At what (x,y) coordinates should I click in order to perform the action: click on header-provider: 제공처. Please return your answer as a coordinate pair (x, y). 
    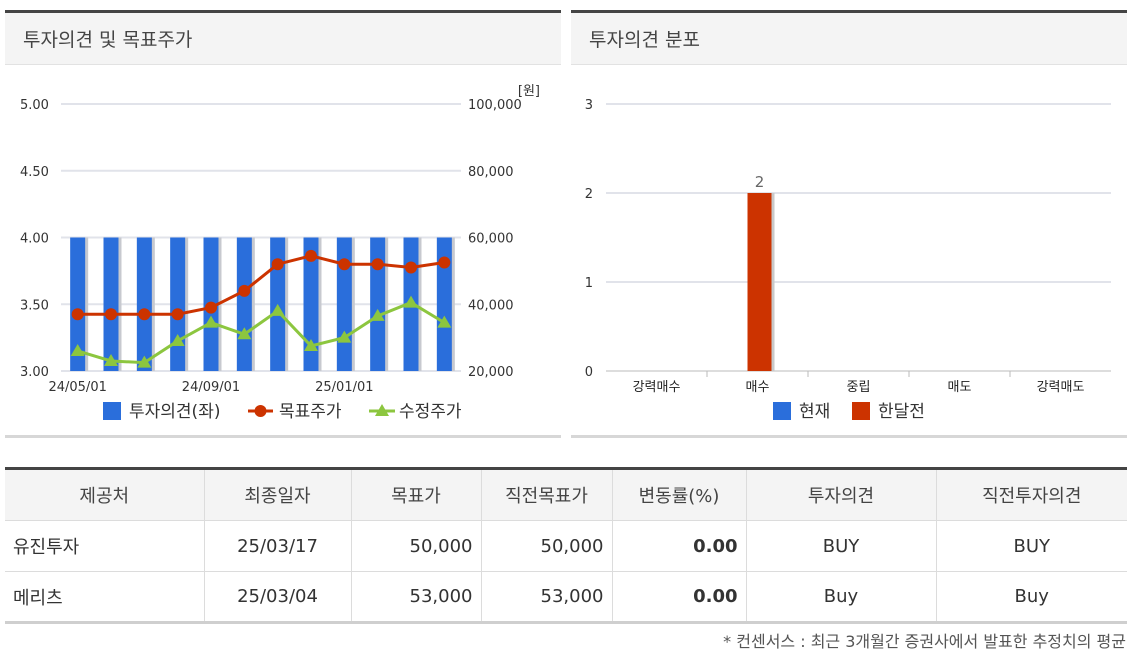
    Looking at the image, I should click on (104, 494).